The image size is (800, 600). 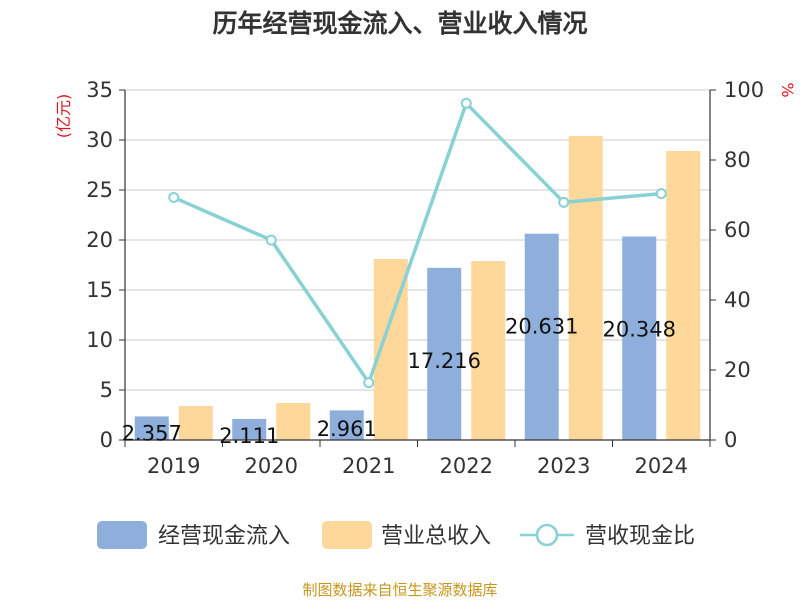 What do you see at coordinates (541, 327) in the screenshot?
I see `data-label: 20.631` at bounding box center [541, 327].